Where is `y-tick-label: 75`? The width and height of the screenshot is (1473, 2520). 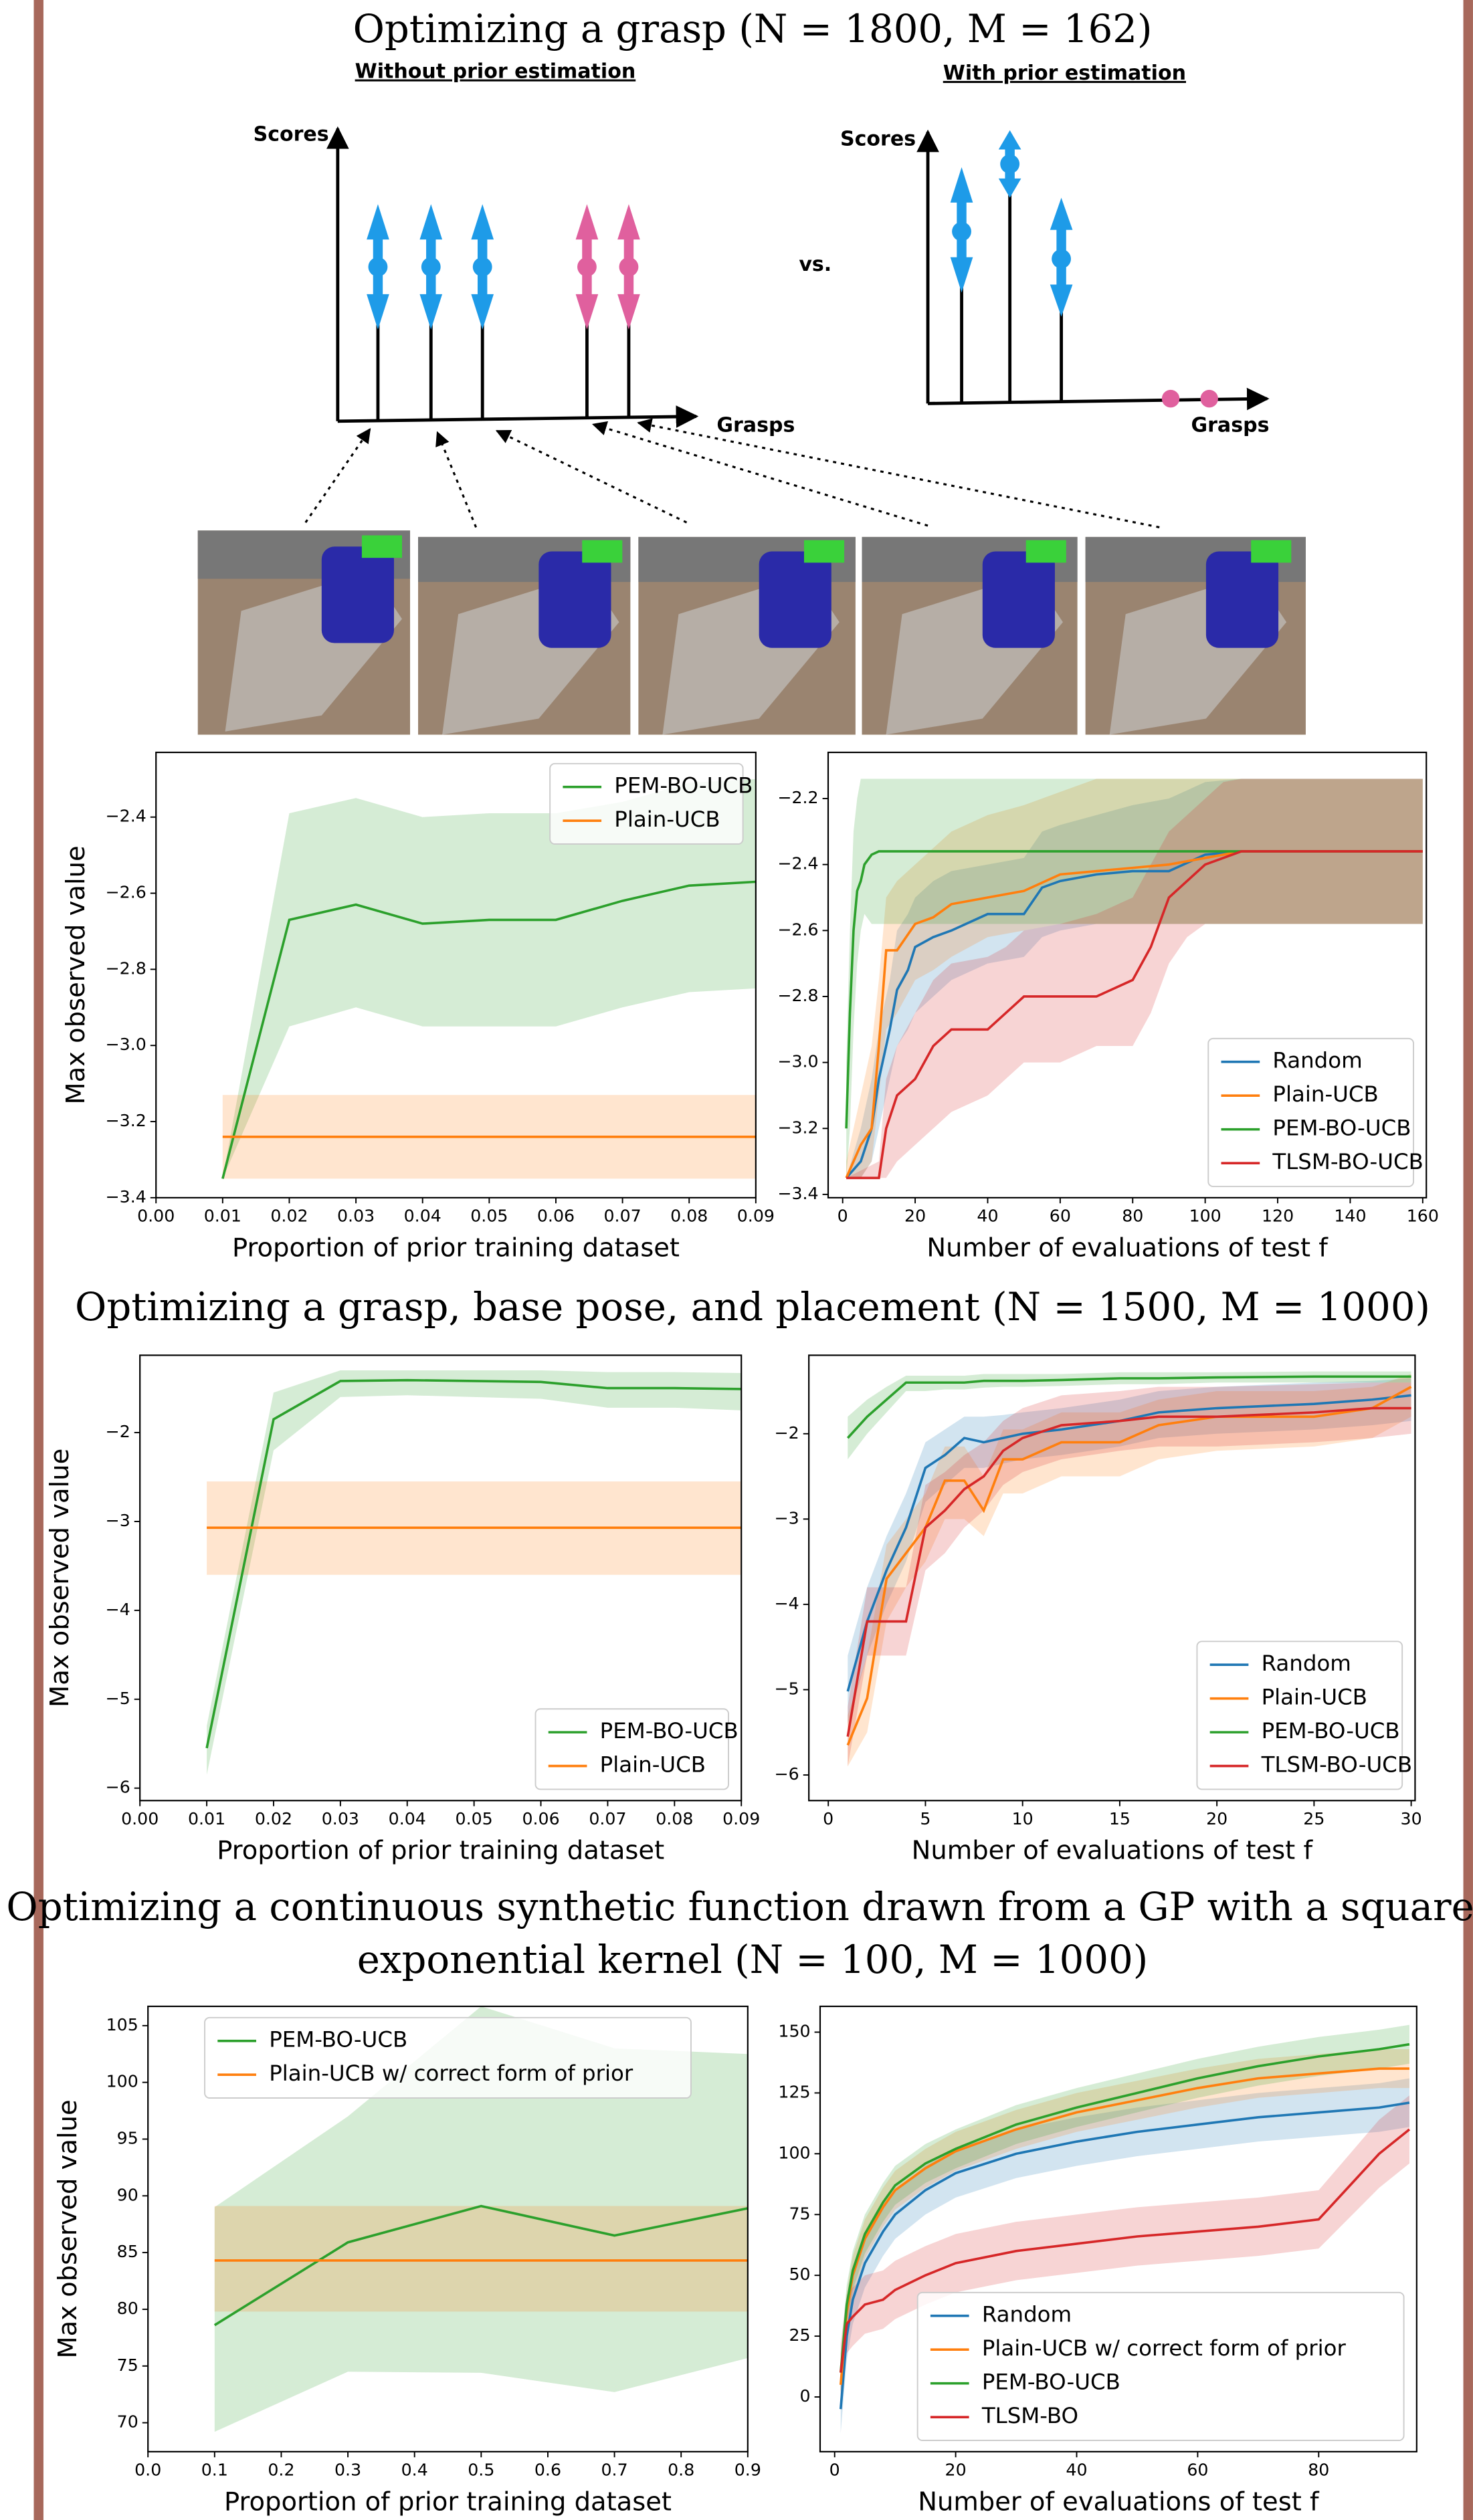 y-tick-label: 75 is located at coordinates (799, 2213).